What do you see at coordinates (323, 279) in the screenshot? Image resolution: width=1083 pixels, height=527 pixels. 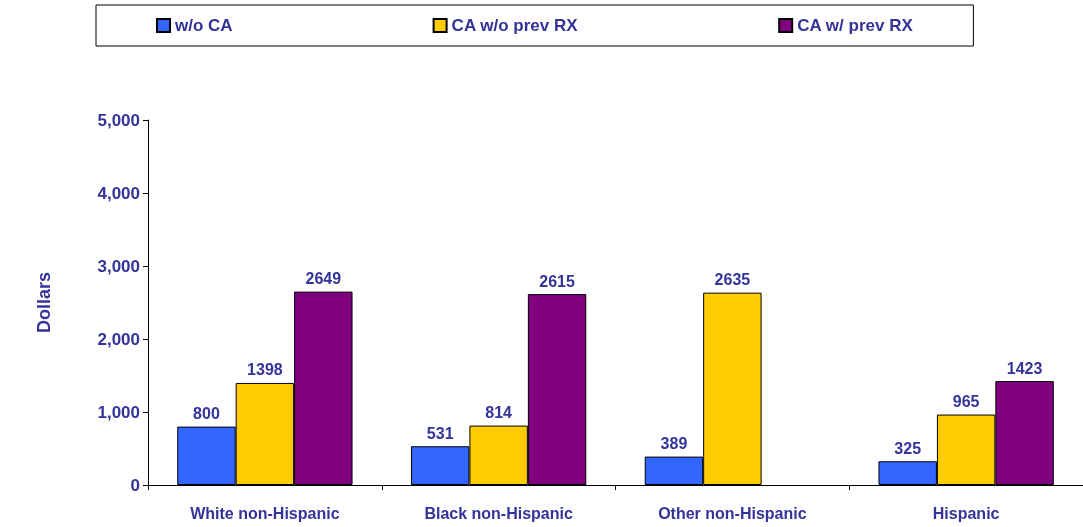 I see `data-label: 2649` at bounding box center [323, 279].